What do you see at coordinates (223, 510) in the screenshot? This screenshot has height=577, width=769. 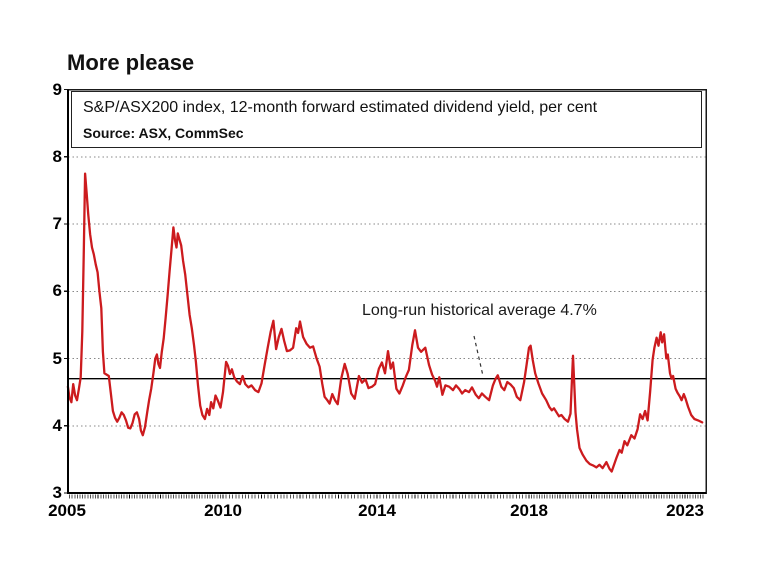 I see `x-axis-label: 2010` at bounding box center [223, 510].